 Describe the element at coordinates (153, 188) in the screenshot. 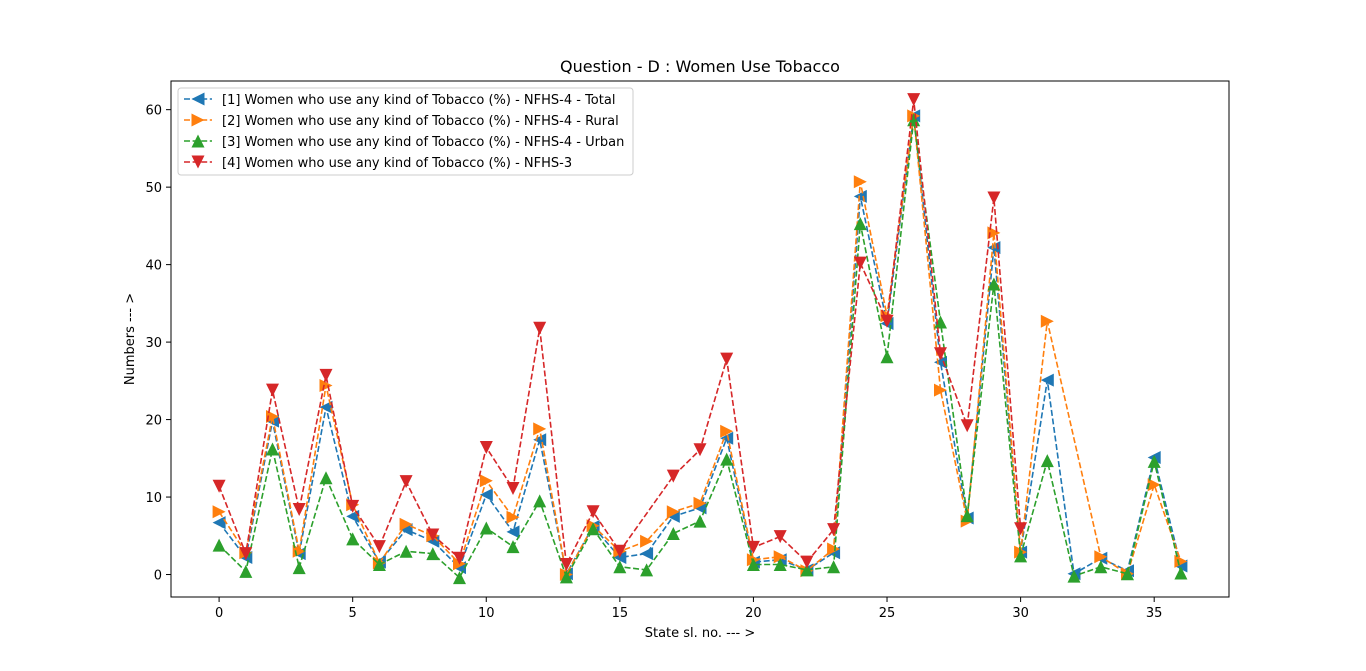

I see `y-tick-label-50: 50` at that location.